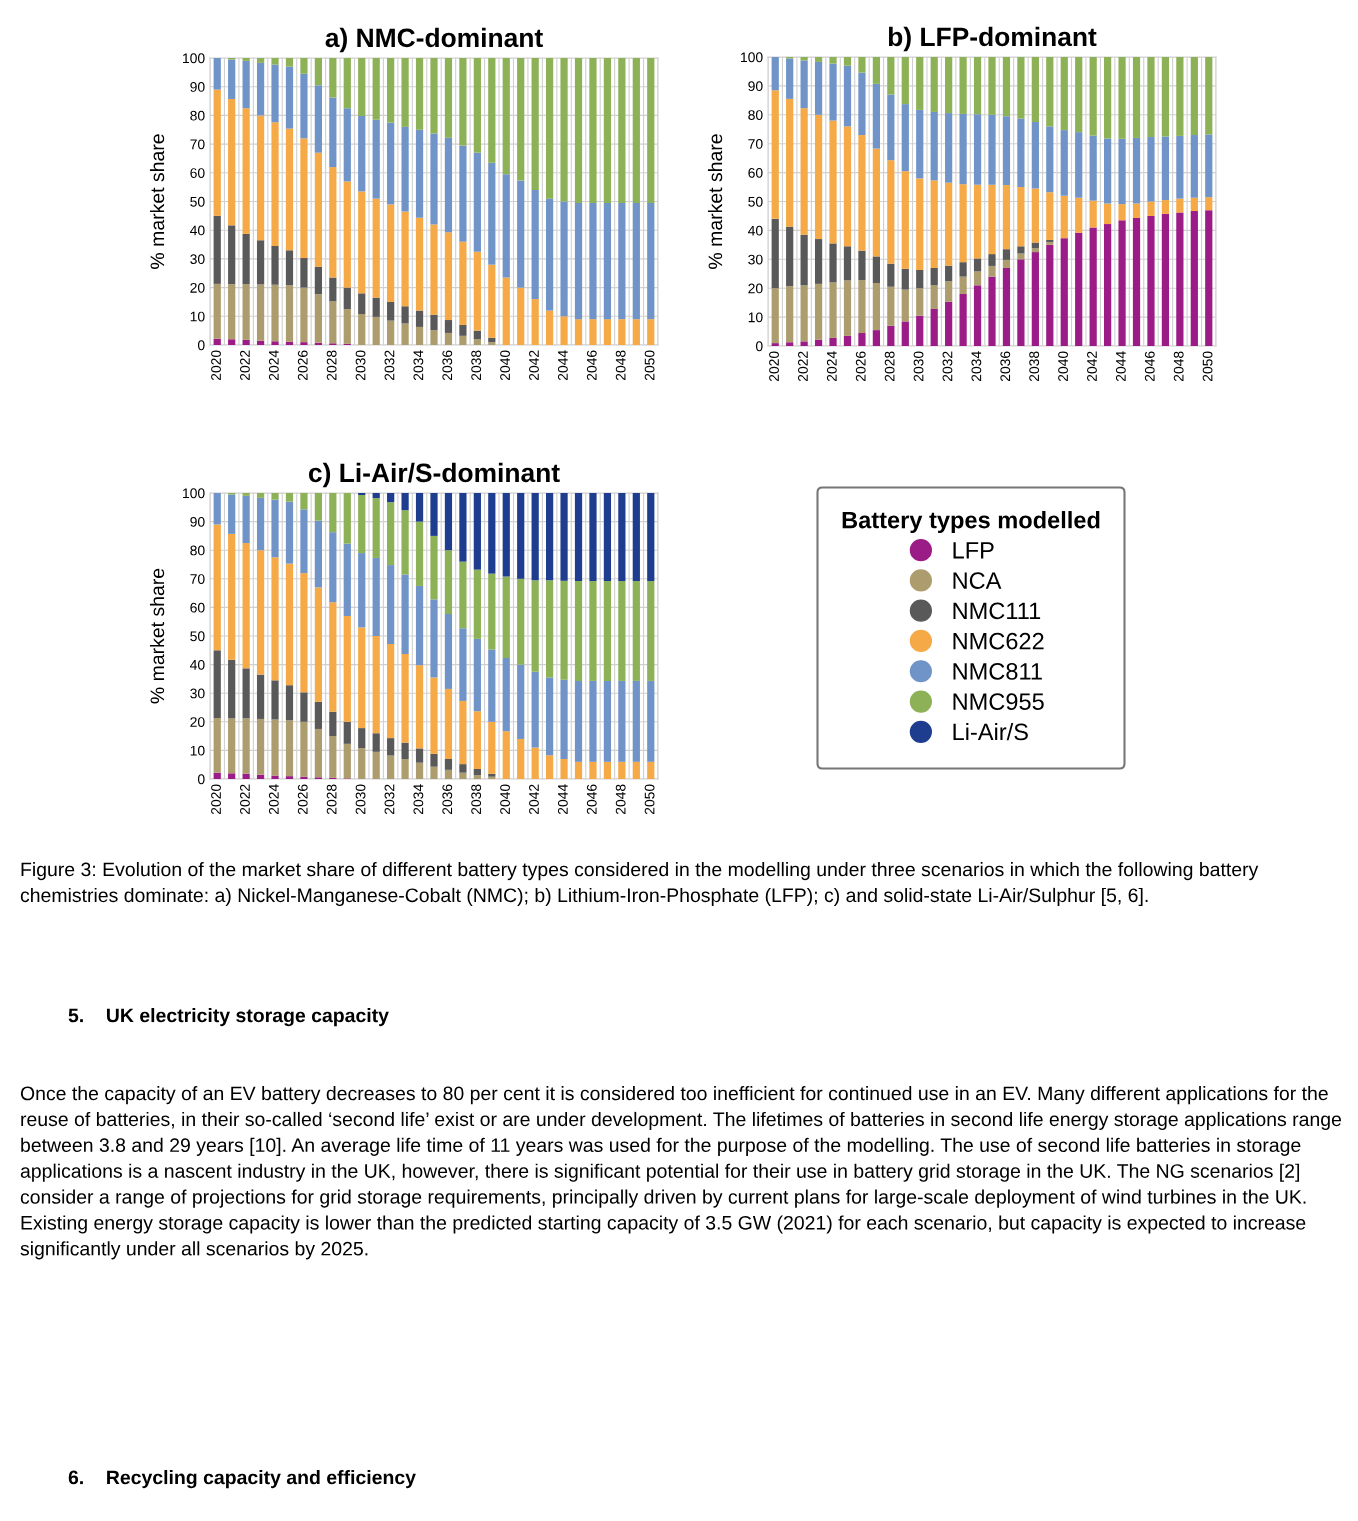 Image resolution: width=1358 pixels, height=1521 pixels. I want to click on x-tick-label: 2050, so click(649, 799).